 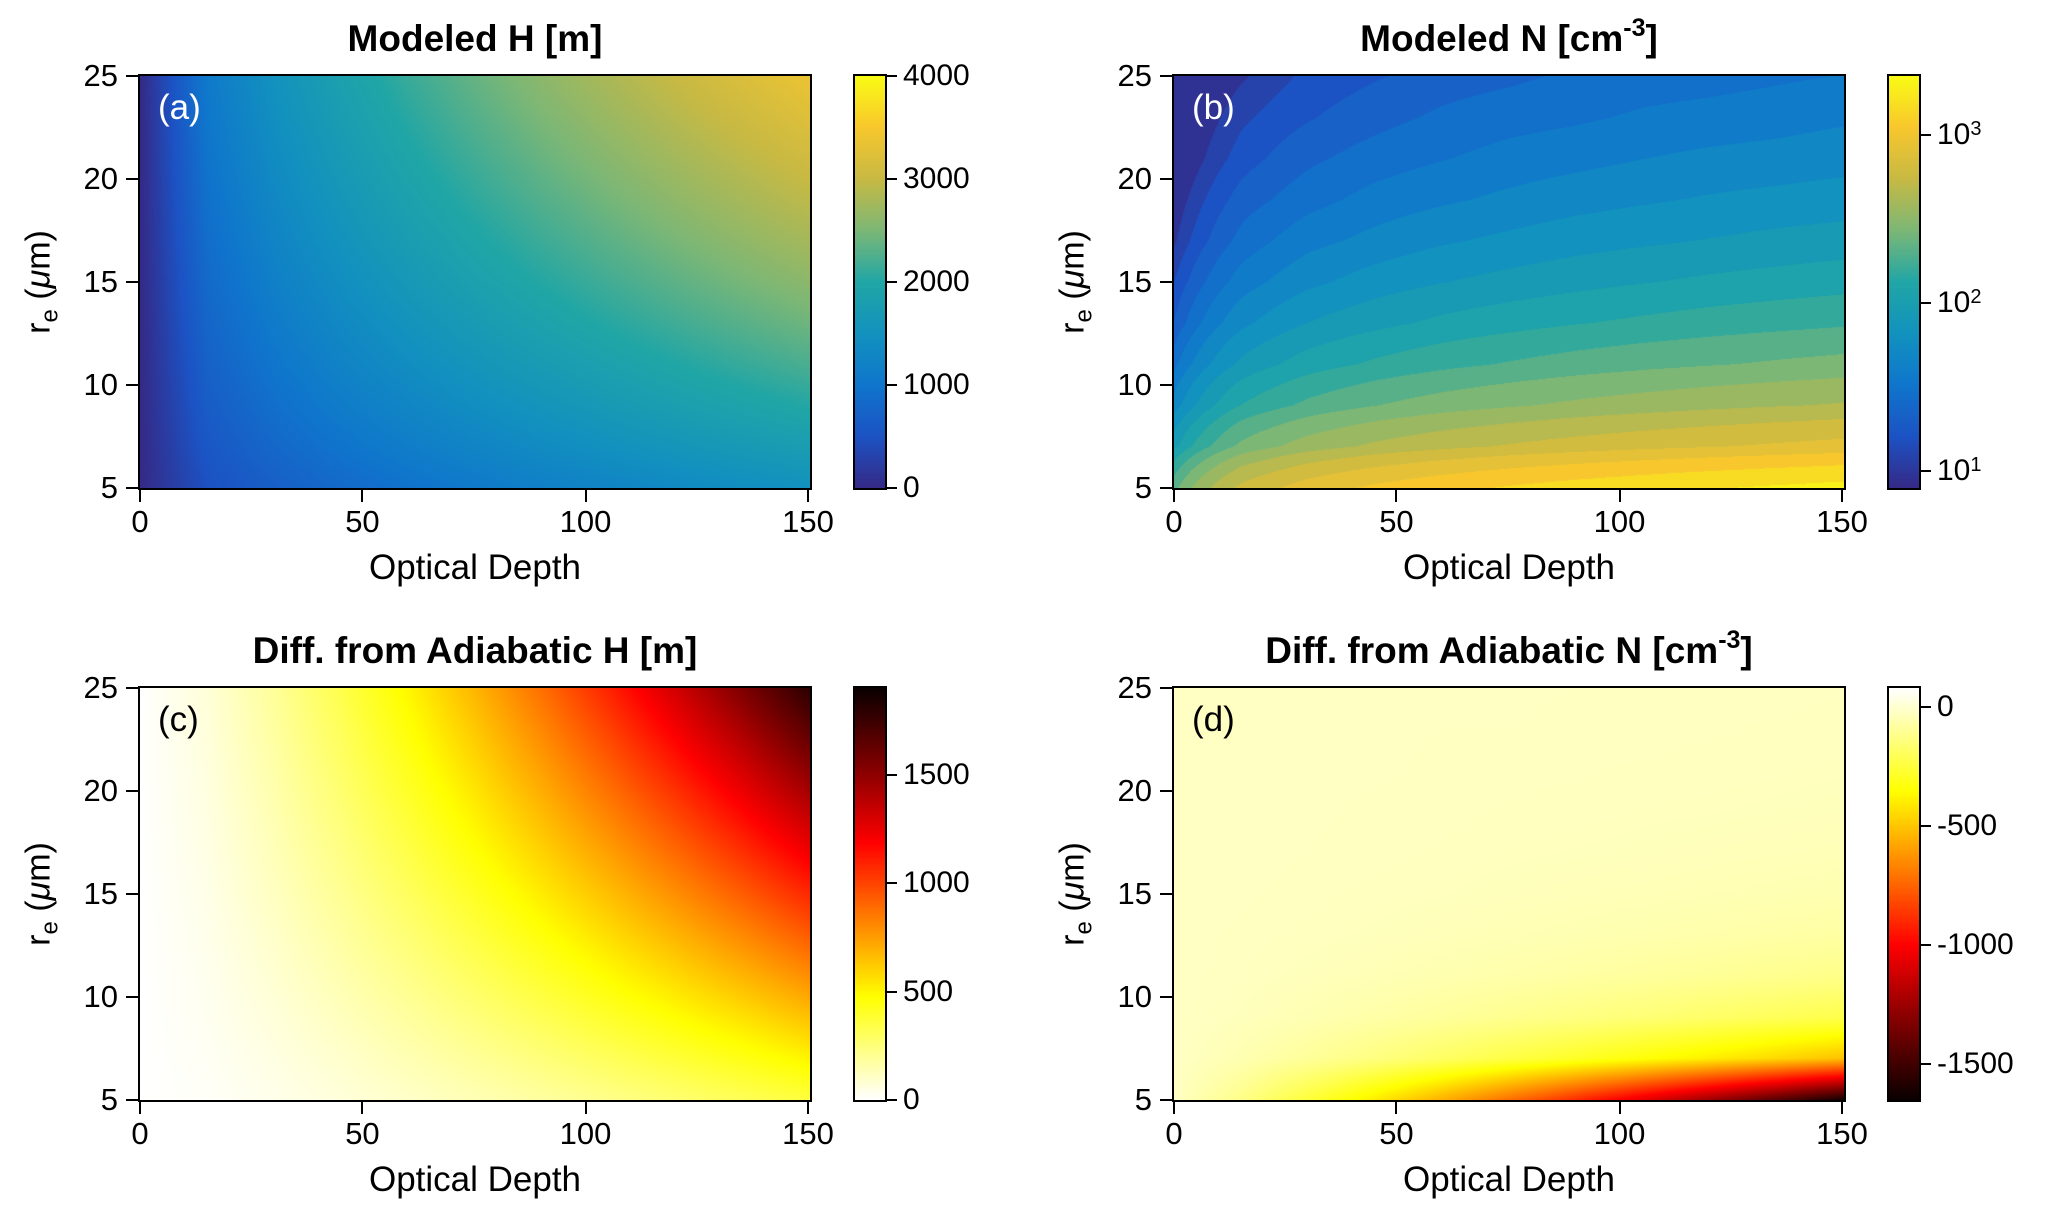 I want to click on colorbar-tick-label: 500, so click(x=928, y=991).